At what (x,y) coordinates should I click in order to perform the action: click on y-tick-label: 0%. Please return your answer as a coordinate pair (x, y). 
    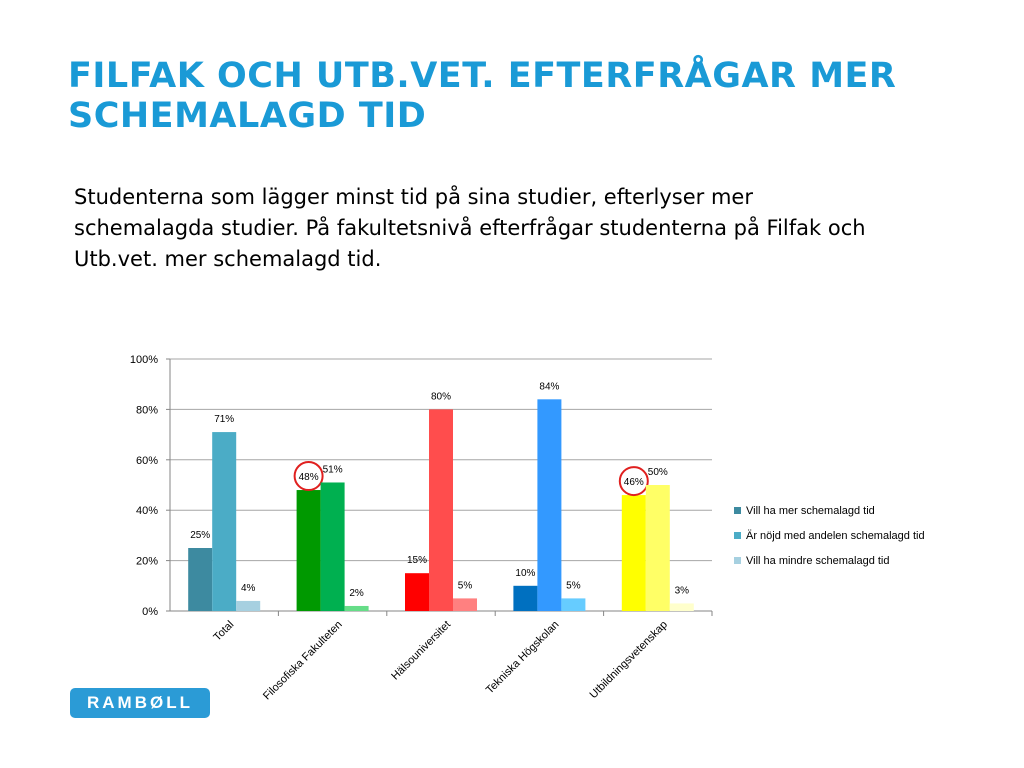
    Looking at the image, I should click on (150, 612).